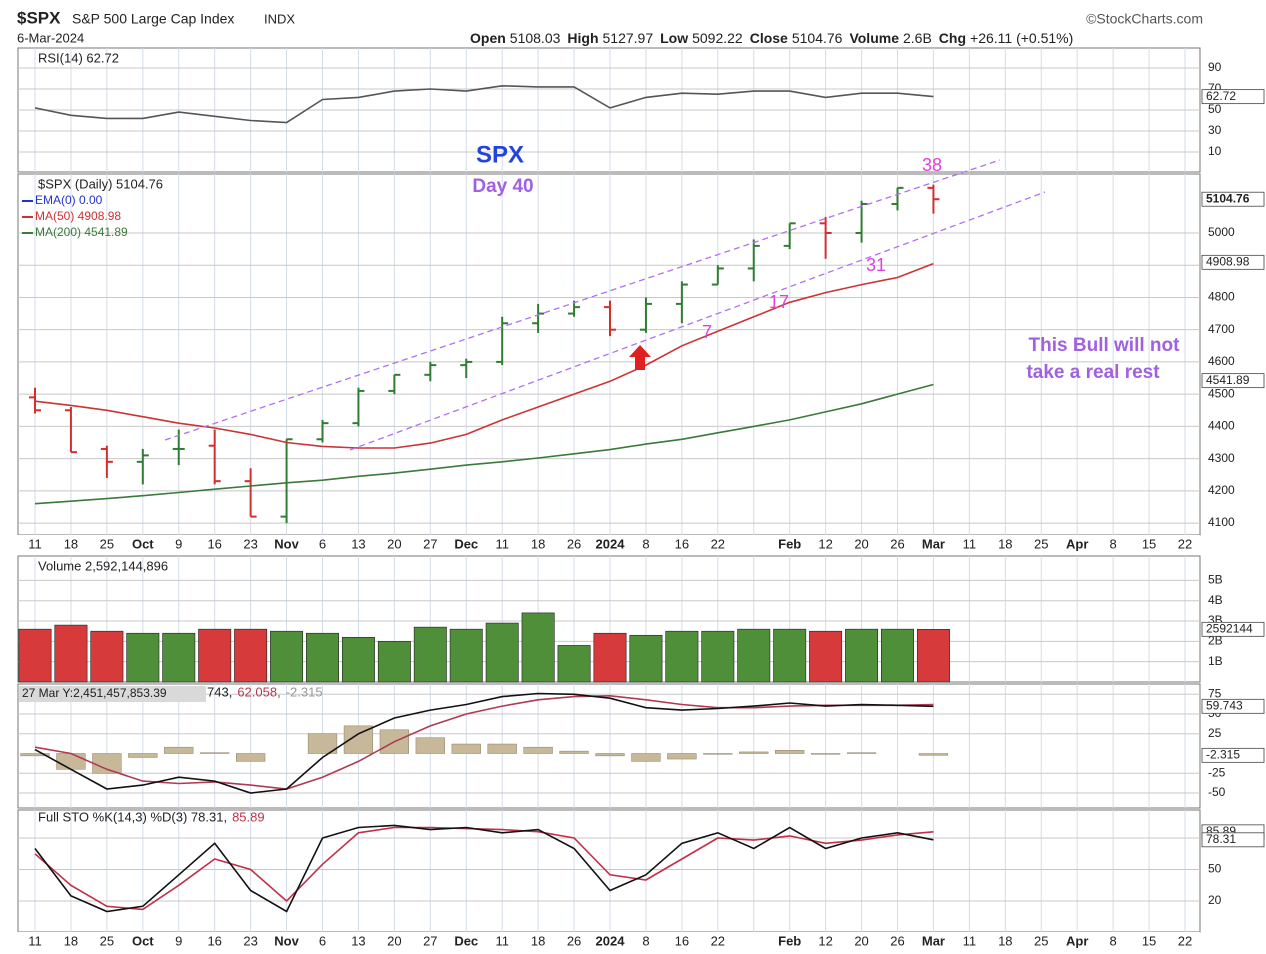  What do you see at coordinates (248, 816) in the screenshot?
I see `panel-title: 85.89` at bounding box center [248, 816].